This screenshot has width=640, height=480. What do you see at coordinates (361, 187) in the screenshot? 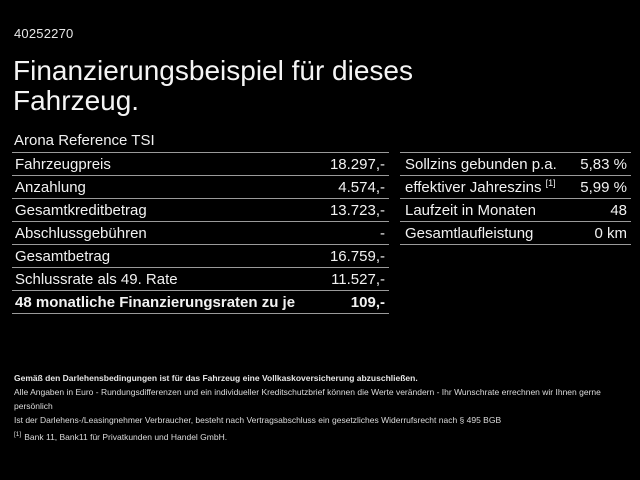
I see `row-value: 4.574,-` at bounding box center [361, 187].